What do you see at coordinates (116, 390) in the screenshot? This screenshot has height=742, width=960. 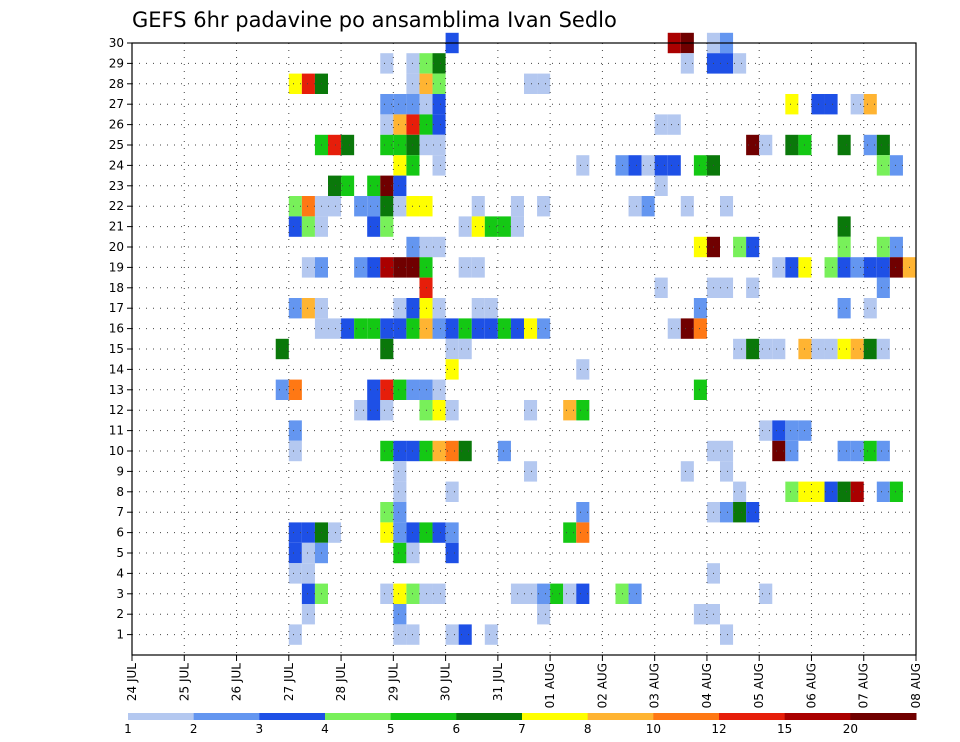 I see `y-tick-label: 13` at bounding box center [116, 390].